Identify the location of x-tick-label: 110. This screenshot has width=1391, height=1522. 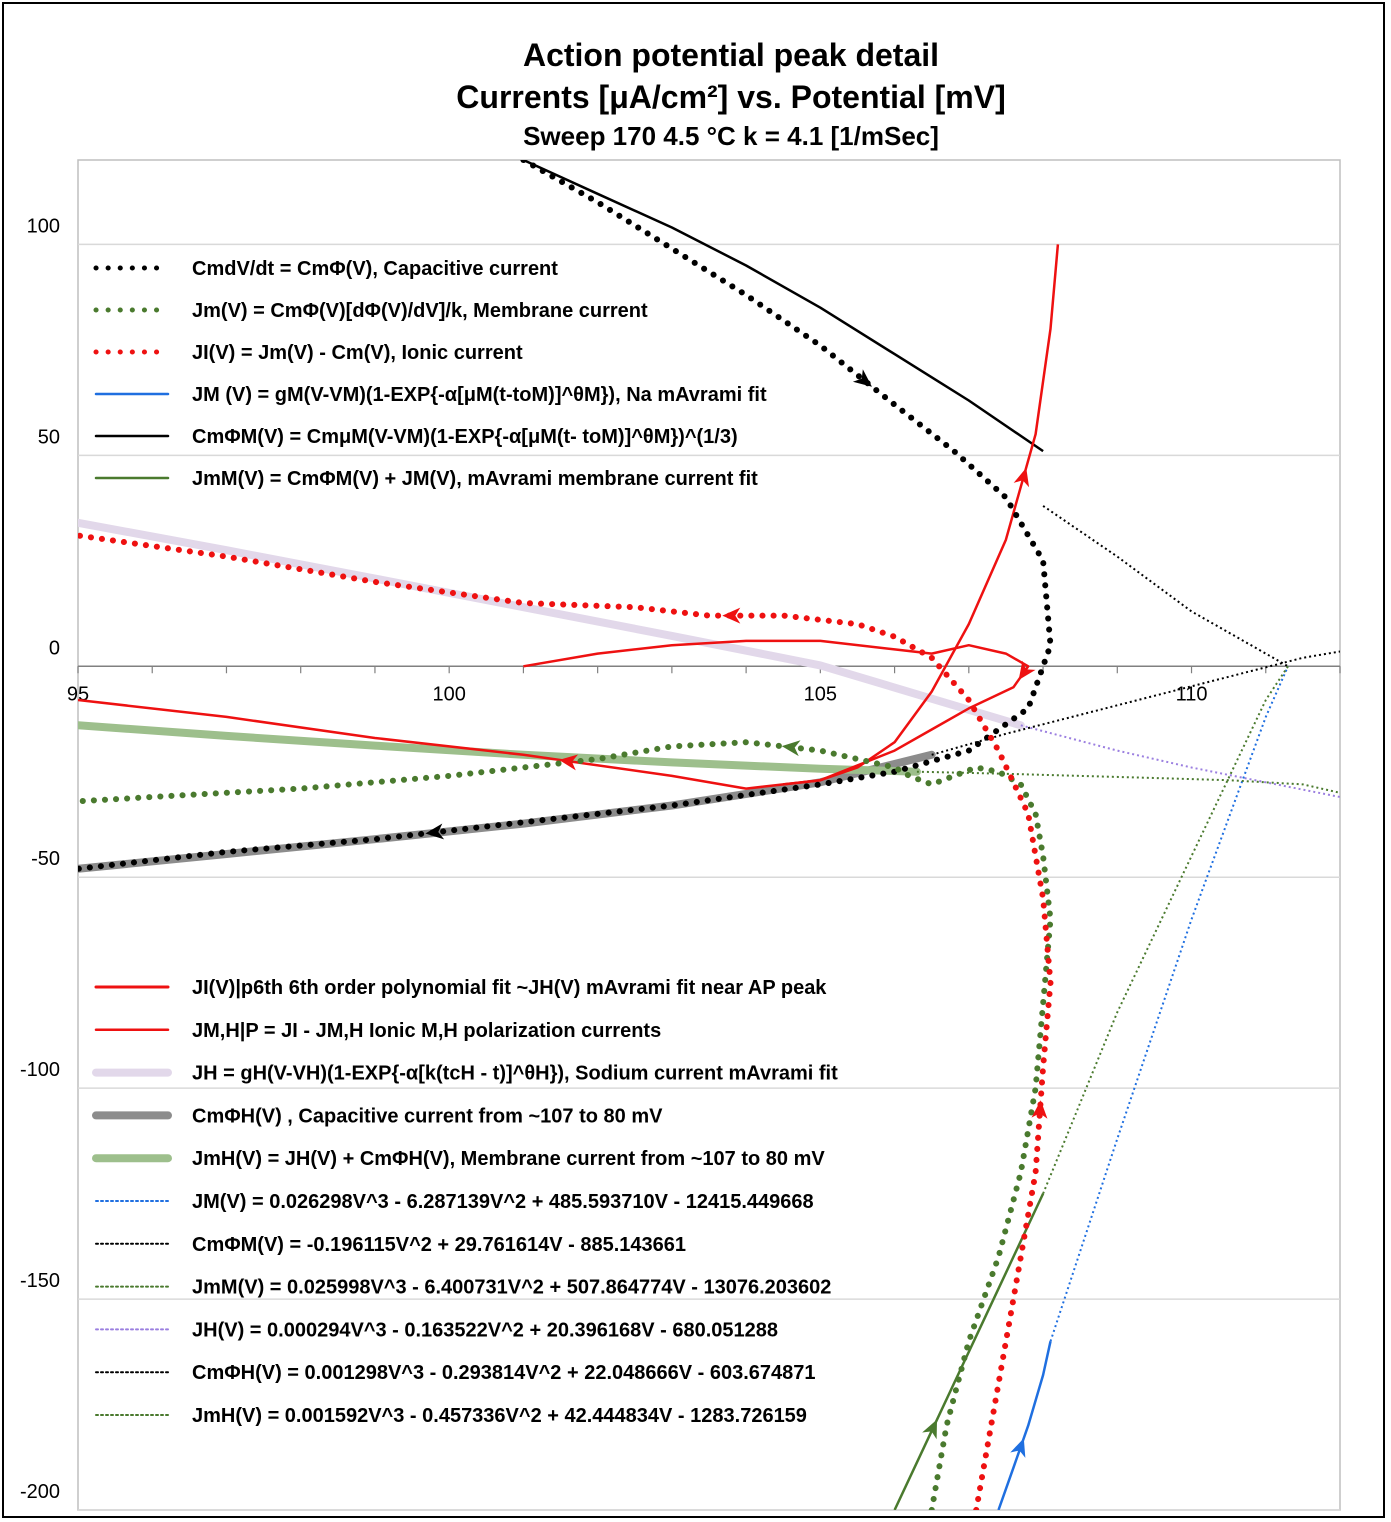
(1192, 694).